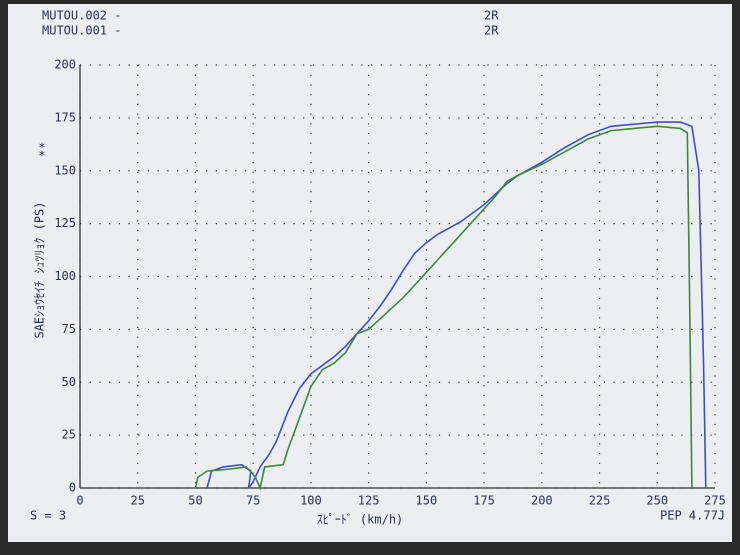 The width and height of the screenshot is (740, 555). Describe the element at coordinates (65, 65) in the screenshot. I see `y-tick-label: 200` at that location.